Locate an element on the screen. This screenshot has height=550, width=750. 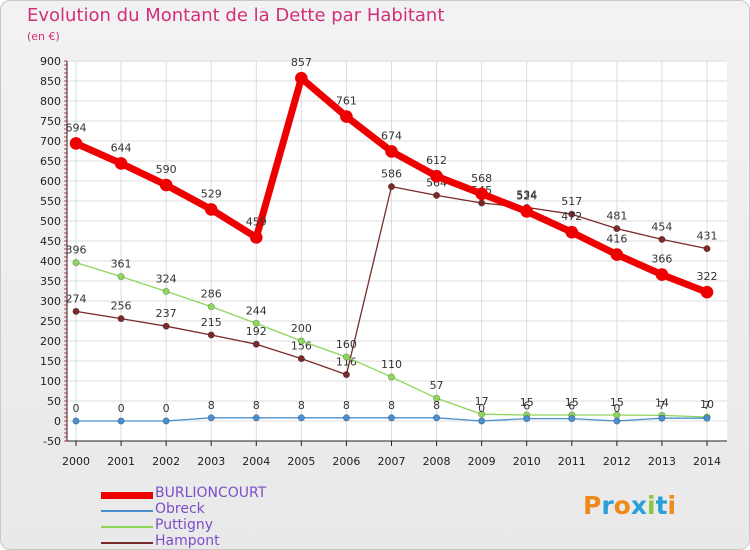
logo-letter: o is located at coordinates (622, 505).